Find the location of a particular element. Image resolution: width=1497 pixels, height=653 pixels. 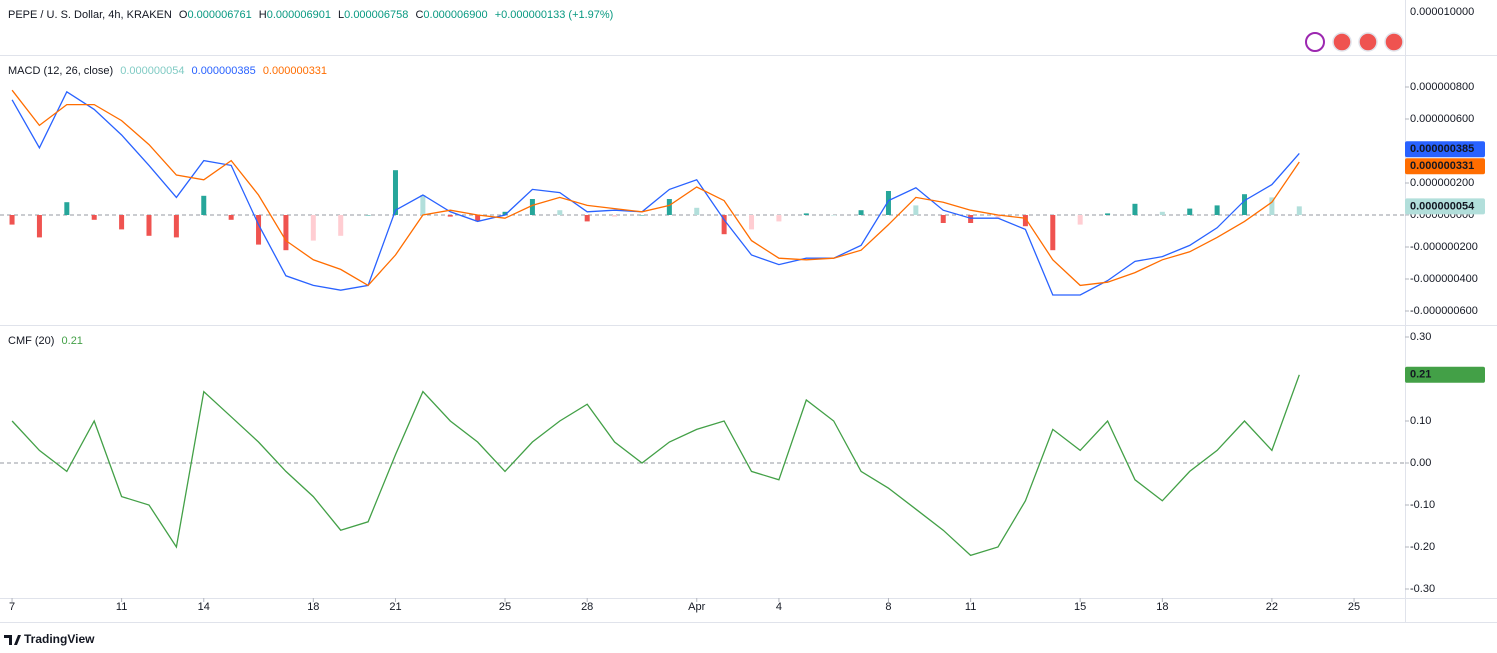

x-tick-label: Apr is located at coordinates (696, 607).